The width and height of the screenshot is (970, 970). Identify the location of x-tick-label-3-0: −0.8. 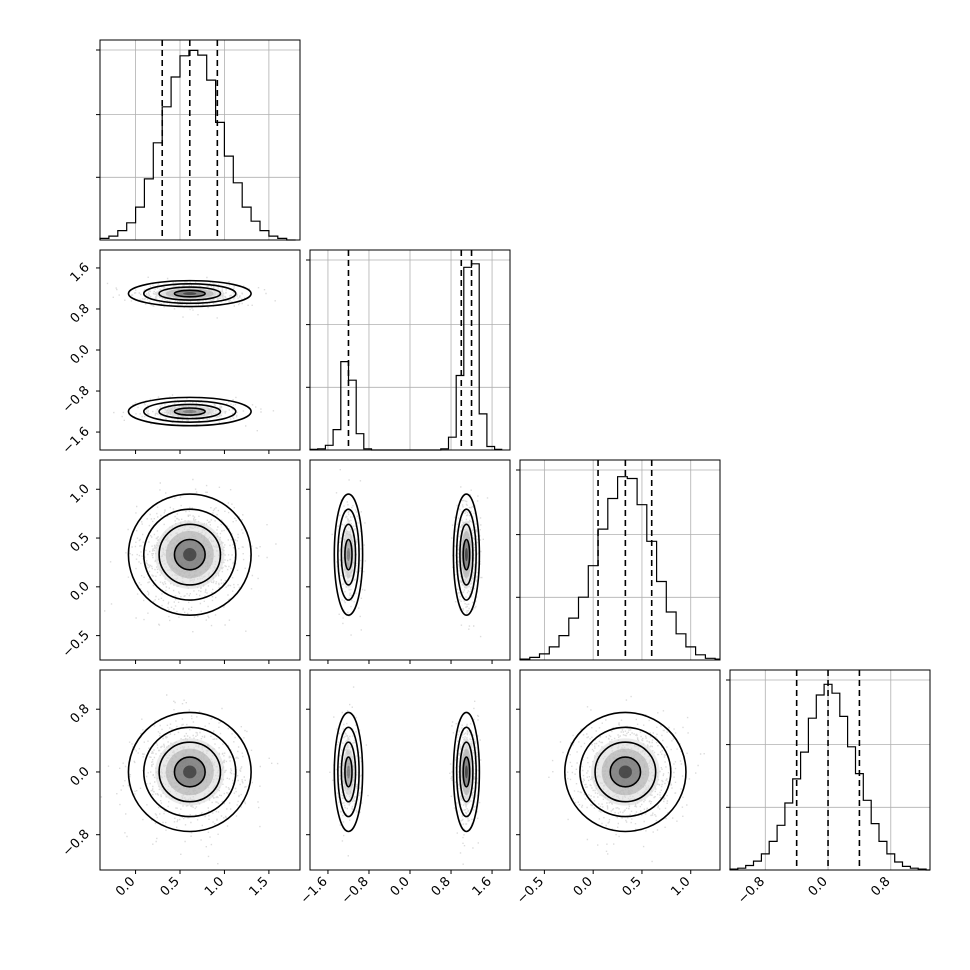
(751, 890).